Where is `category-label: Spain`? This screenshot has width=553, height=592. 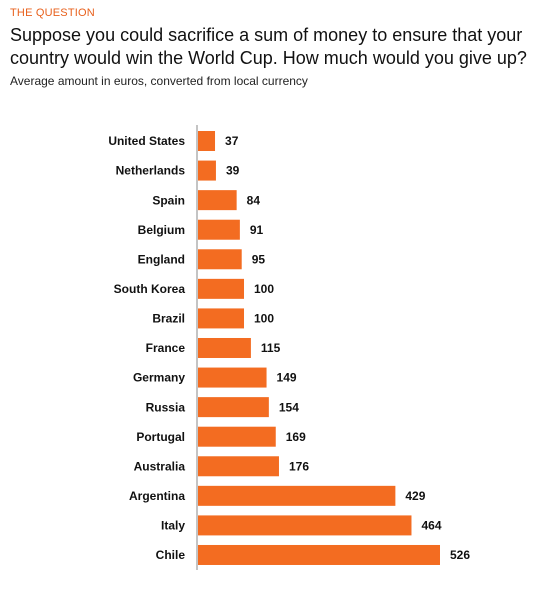
category-label: Spain is located at coordinates (168, 200).